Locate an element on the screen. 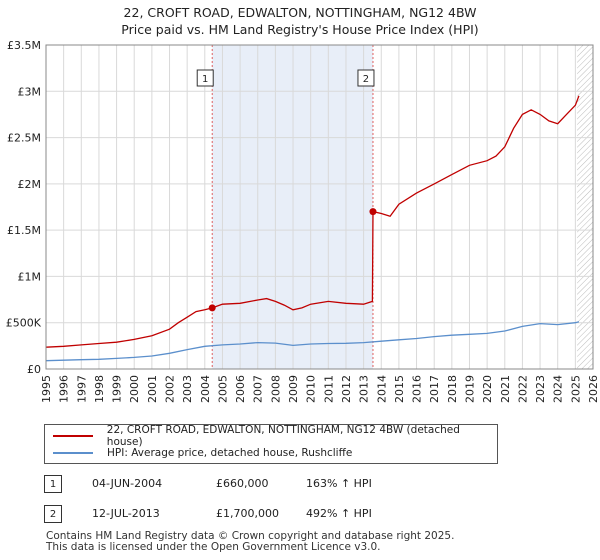 Image resolution: width=600 pixels, height=560 pixels. transaction-date: 12-JUL-2013 is located at coordinates (126, 513).